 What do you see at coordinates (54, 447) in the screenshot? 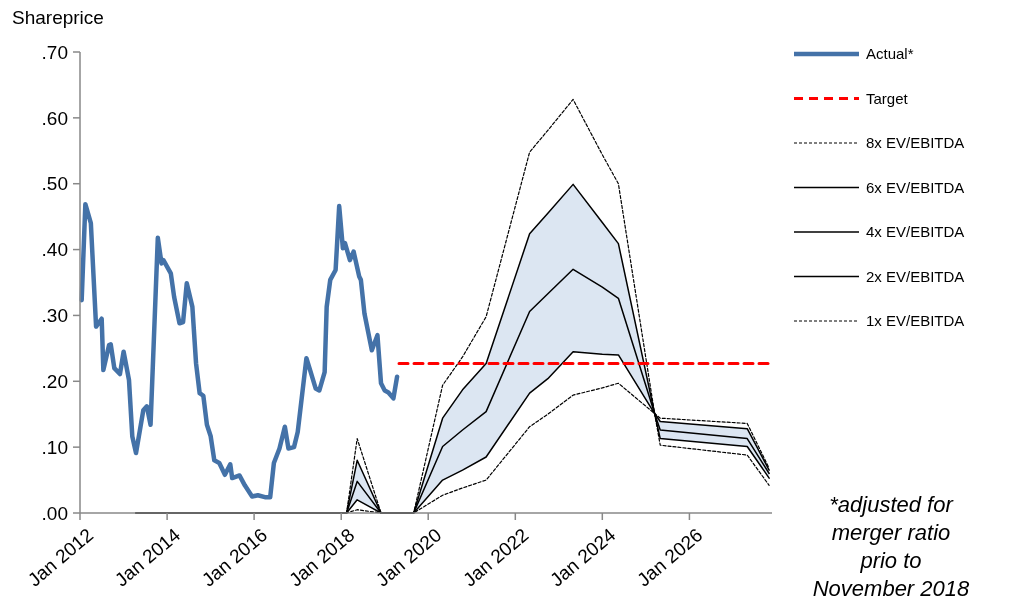
I see `y-tick-label: .10` at bounding box center [54, 447].